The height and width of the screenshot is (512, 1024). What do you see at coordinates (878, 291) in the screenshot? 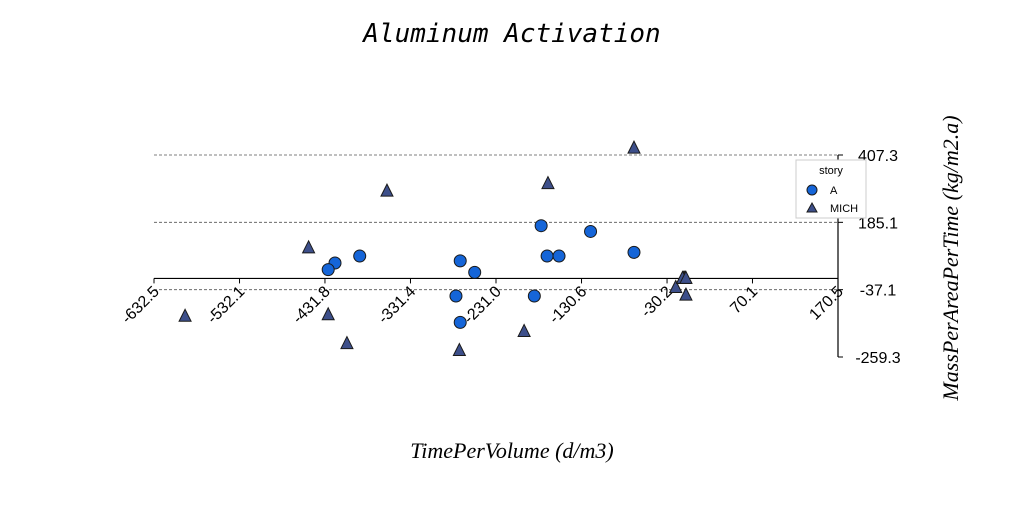
I see `y-tick-label: -37.1` at bounding box center [878, 291].